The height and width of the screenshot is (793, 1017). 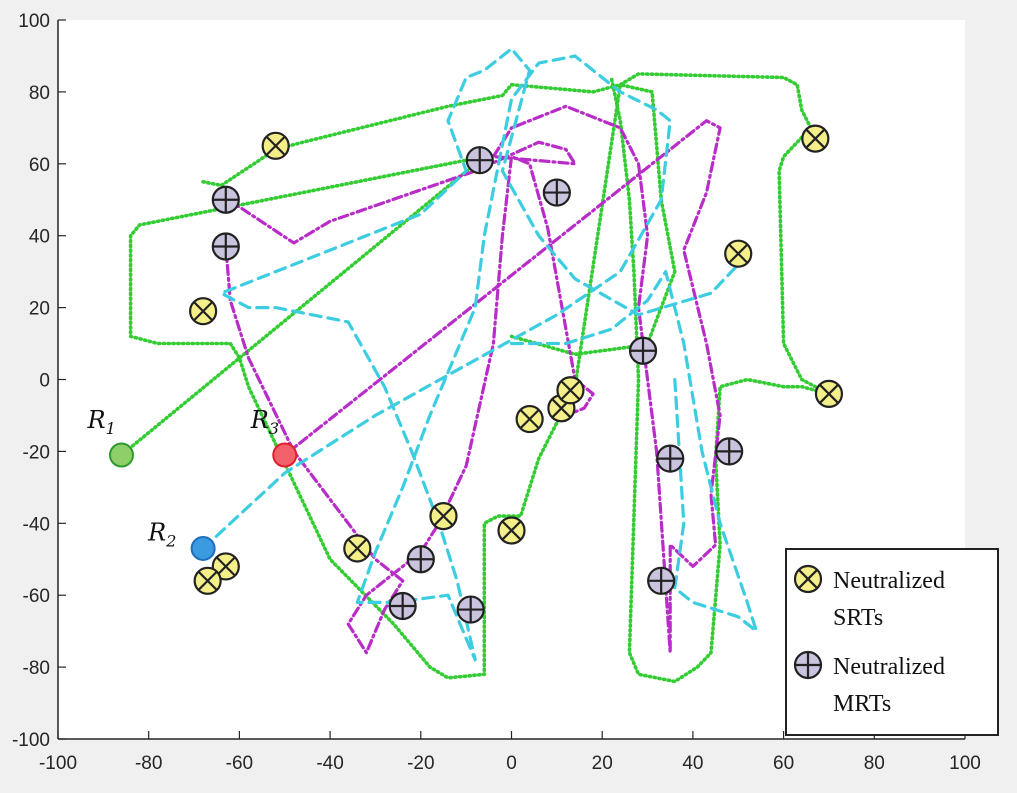 What do you see at coordinates (31, 740) in the screenshot?
I see `y-tick-label: -100` at bounding box center [31, 740].